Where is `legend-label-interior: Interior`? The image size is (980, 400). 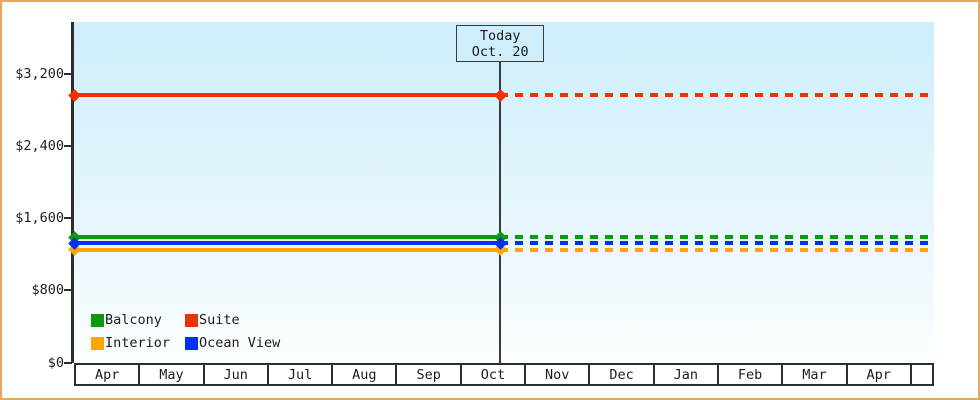 legend-label-interior: Interior is located at coordinates (138, 343).